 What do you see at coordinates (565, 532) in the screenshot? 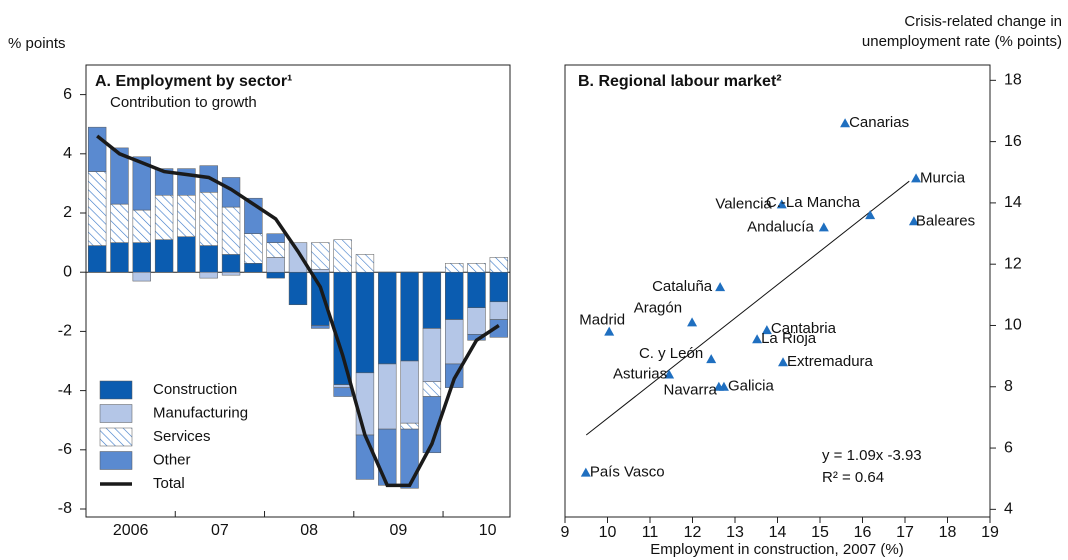
I see `x-tick-label: 9` at bounding box center [565, 532].